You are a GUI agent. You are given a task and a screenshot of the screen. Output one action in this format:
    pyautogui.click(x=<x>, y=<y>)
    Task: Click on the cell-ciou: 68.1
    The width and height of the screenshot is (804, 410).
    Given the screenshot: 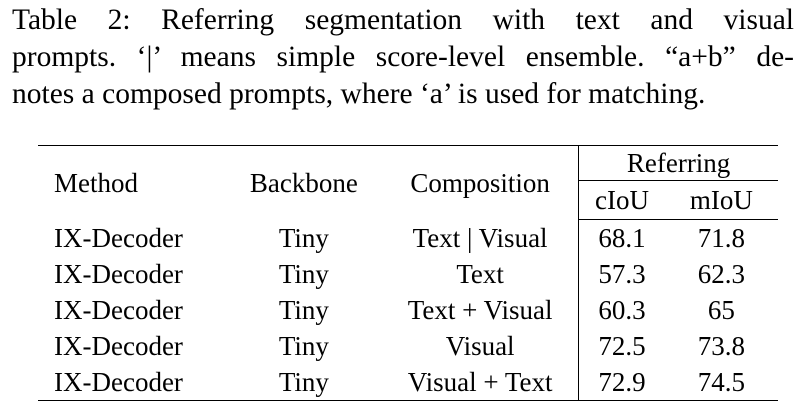 What is the action you would take?
    pyautogui.click(x=621, y=237)
    